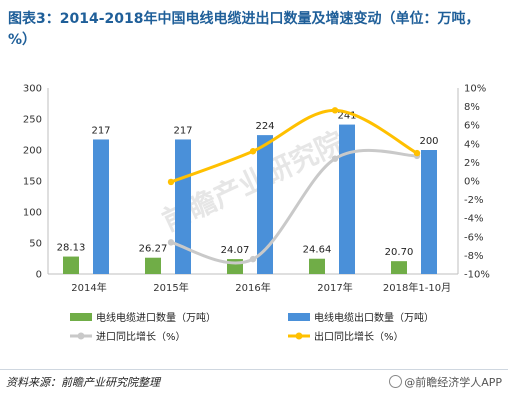 The width and height of the screenshot is (508, 400). I want to click on y-right-tick-label: 6%, so click(472, 126).